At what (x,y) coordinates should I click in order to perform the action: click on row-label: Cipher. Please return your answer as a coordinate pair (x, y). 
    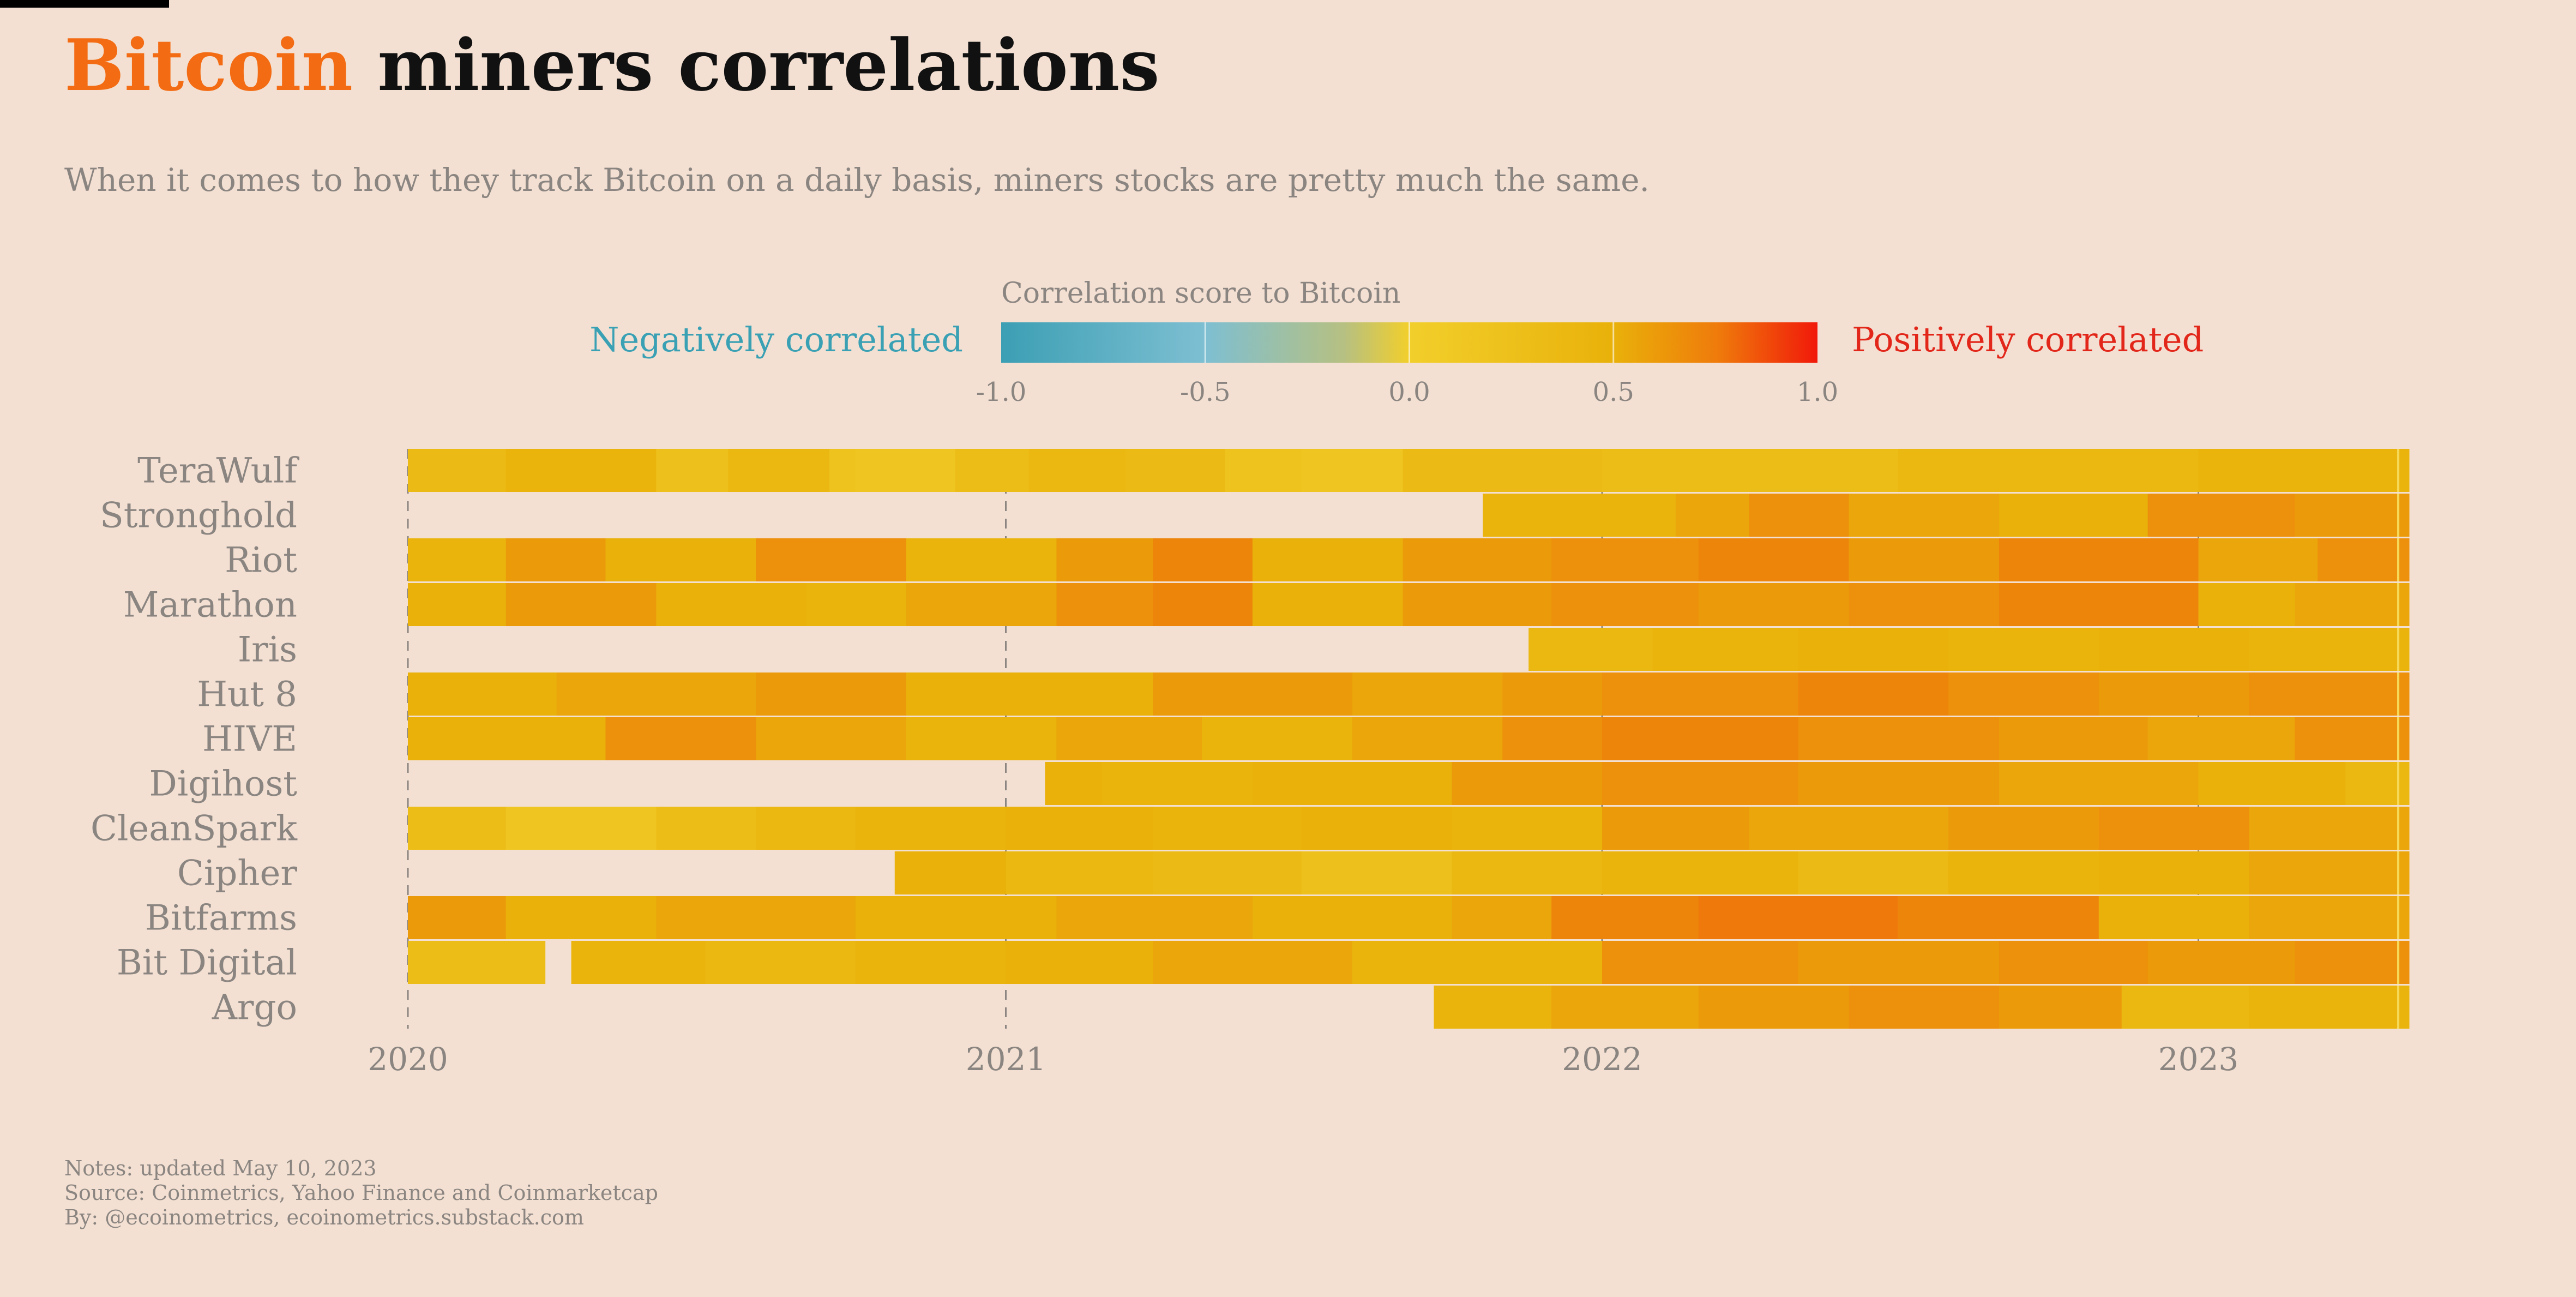
    Looking at the image, I should click on (237, 874).